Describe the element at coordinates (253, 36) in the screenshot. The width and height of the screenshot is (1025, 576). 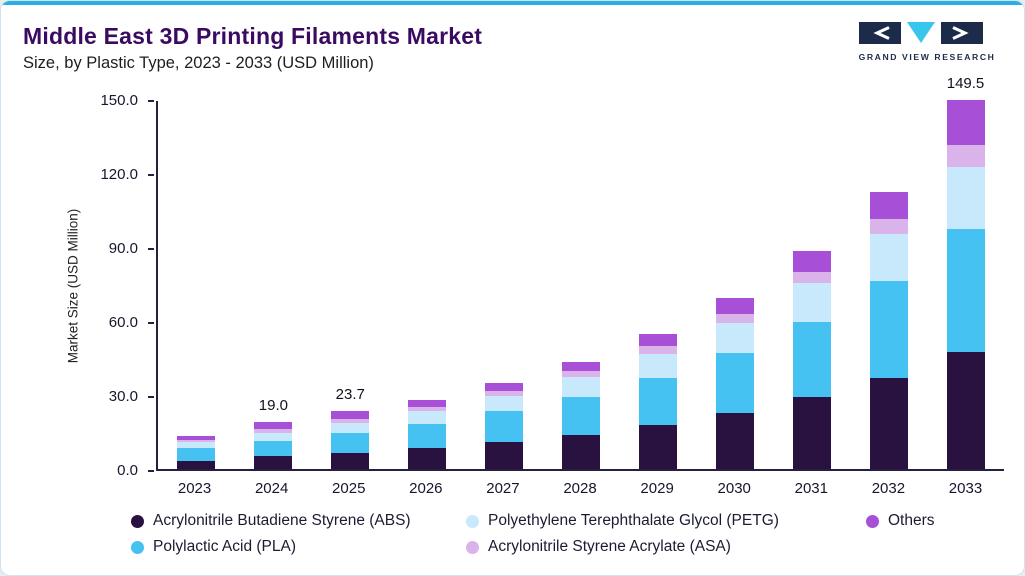
I see `page-title: Middle East 3D Printing Filaments Market` at that location.